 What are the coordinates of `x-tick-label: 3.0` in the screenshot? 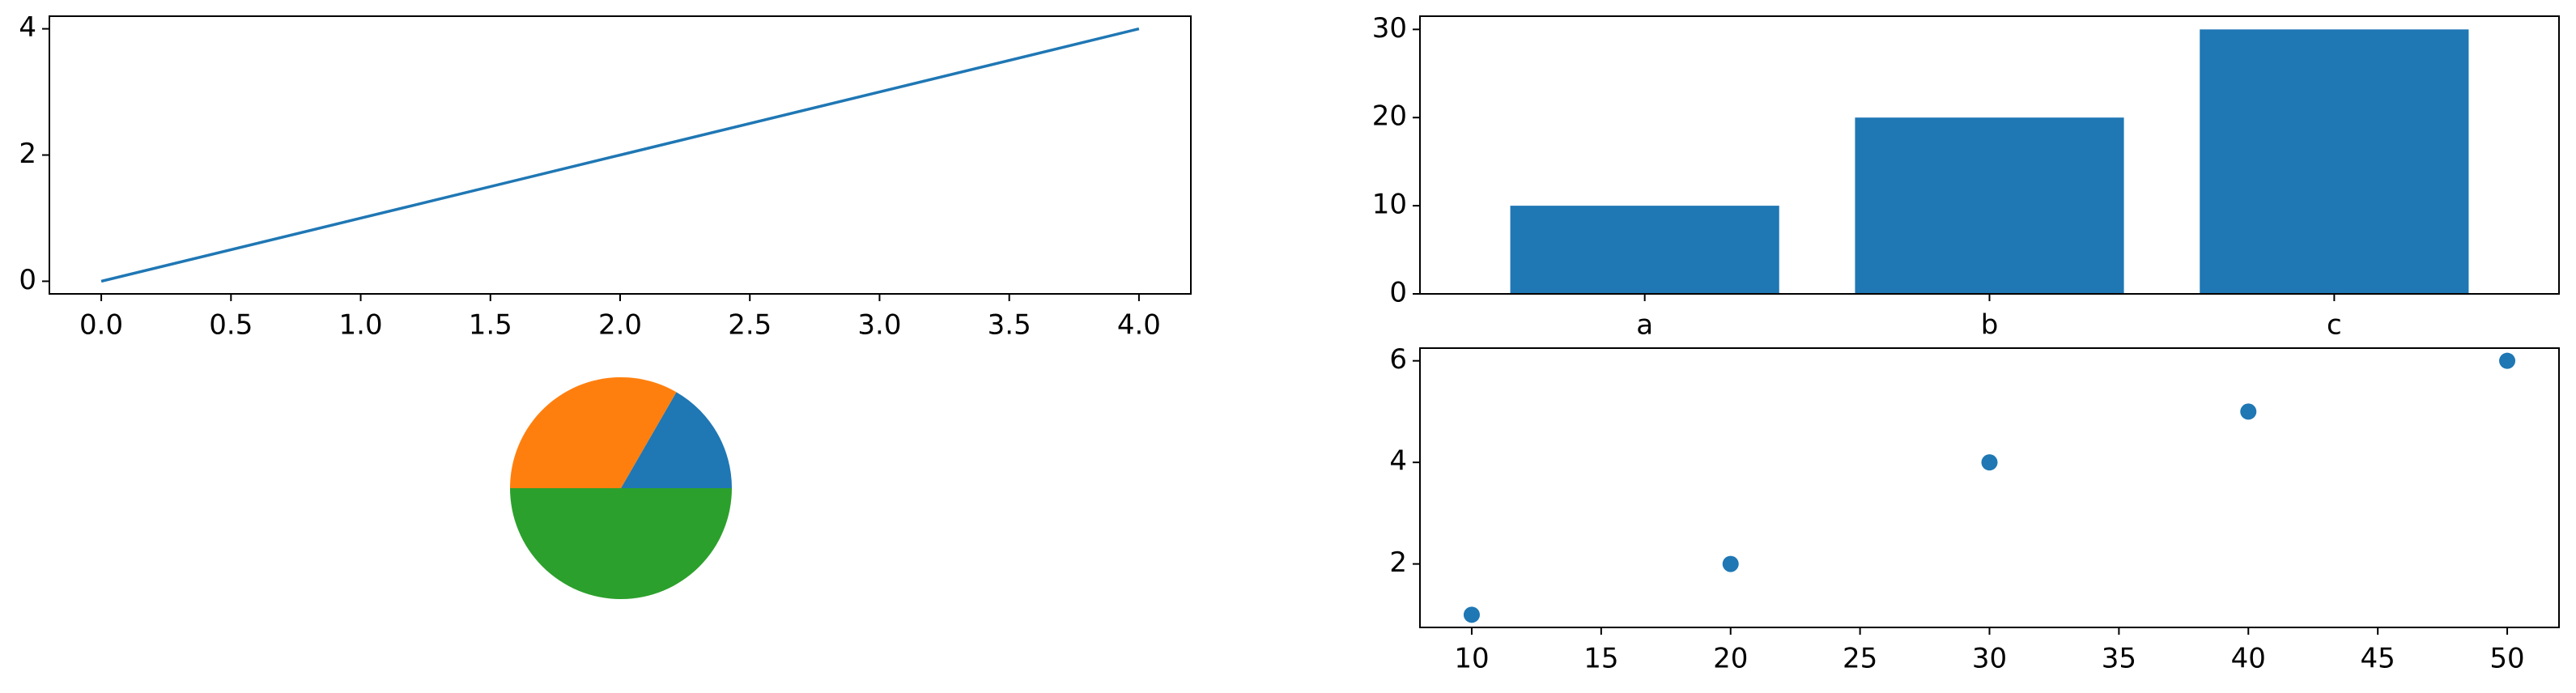 It's located at (879, 325).